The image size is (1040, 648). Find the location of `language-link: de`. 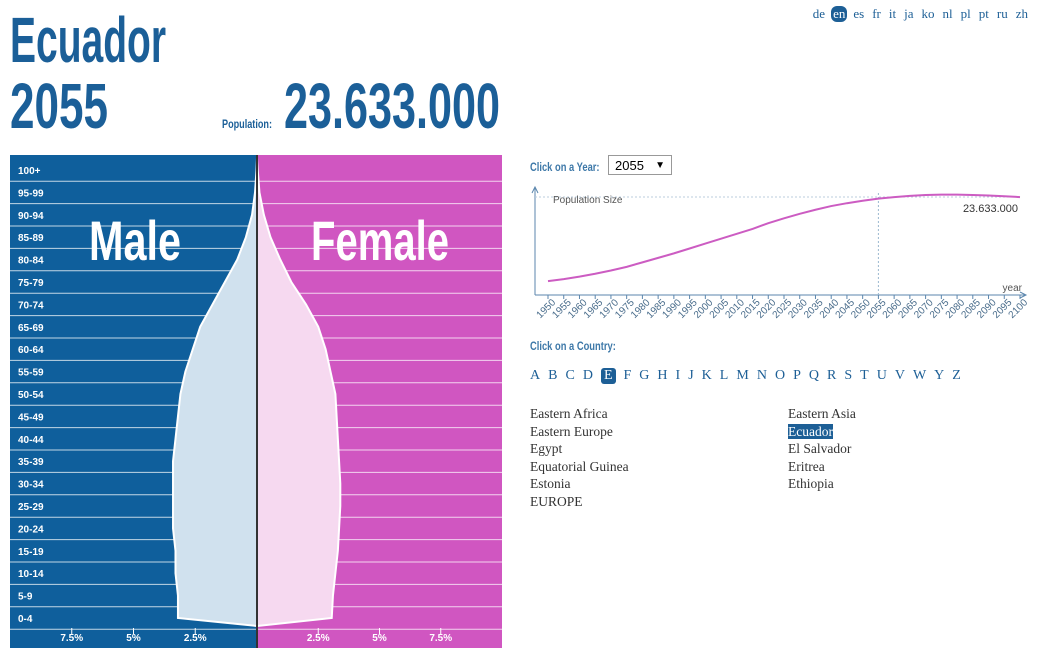

language-link: de is located at coordinates (819, 13).